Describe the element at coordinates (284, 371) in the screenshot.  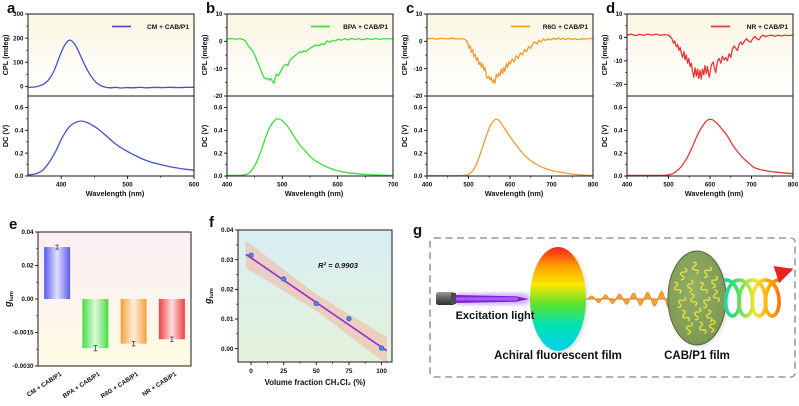
I see `svg-text: 25` at that location.